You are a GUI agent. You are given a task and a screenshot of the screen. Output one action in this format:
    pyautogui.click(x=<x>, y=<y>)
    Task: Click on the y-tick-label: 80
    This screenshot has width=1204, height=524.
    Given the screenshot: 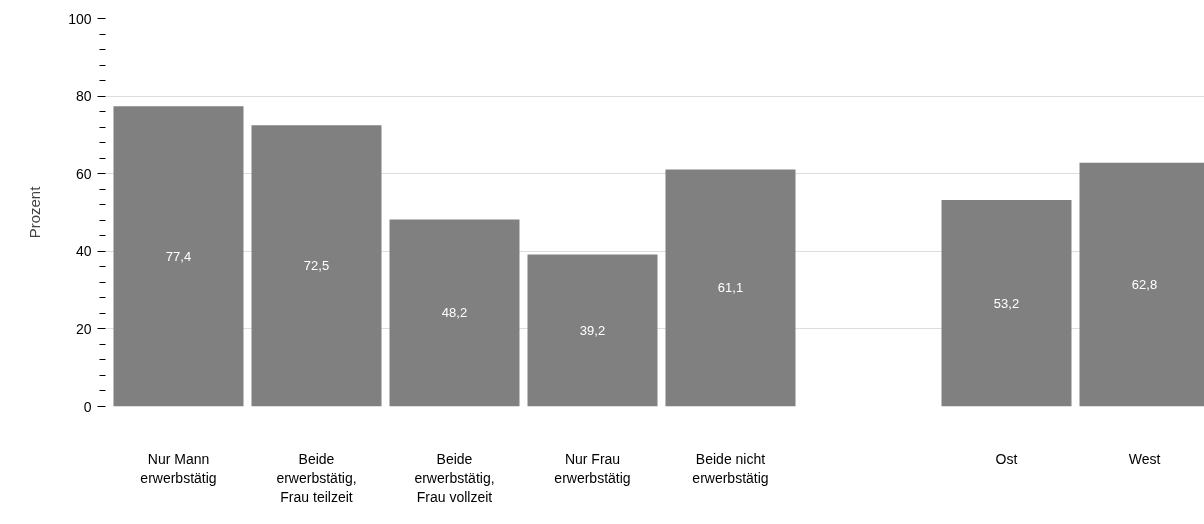 What is the action you would take?
    pyautogui.click(x=83, y=96)
    